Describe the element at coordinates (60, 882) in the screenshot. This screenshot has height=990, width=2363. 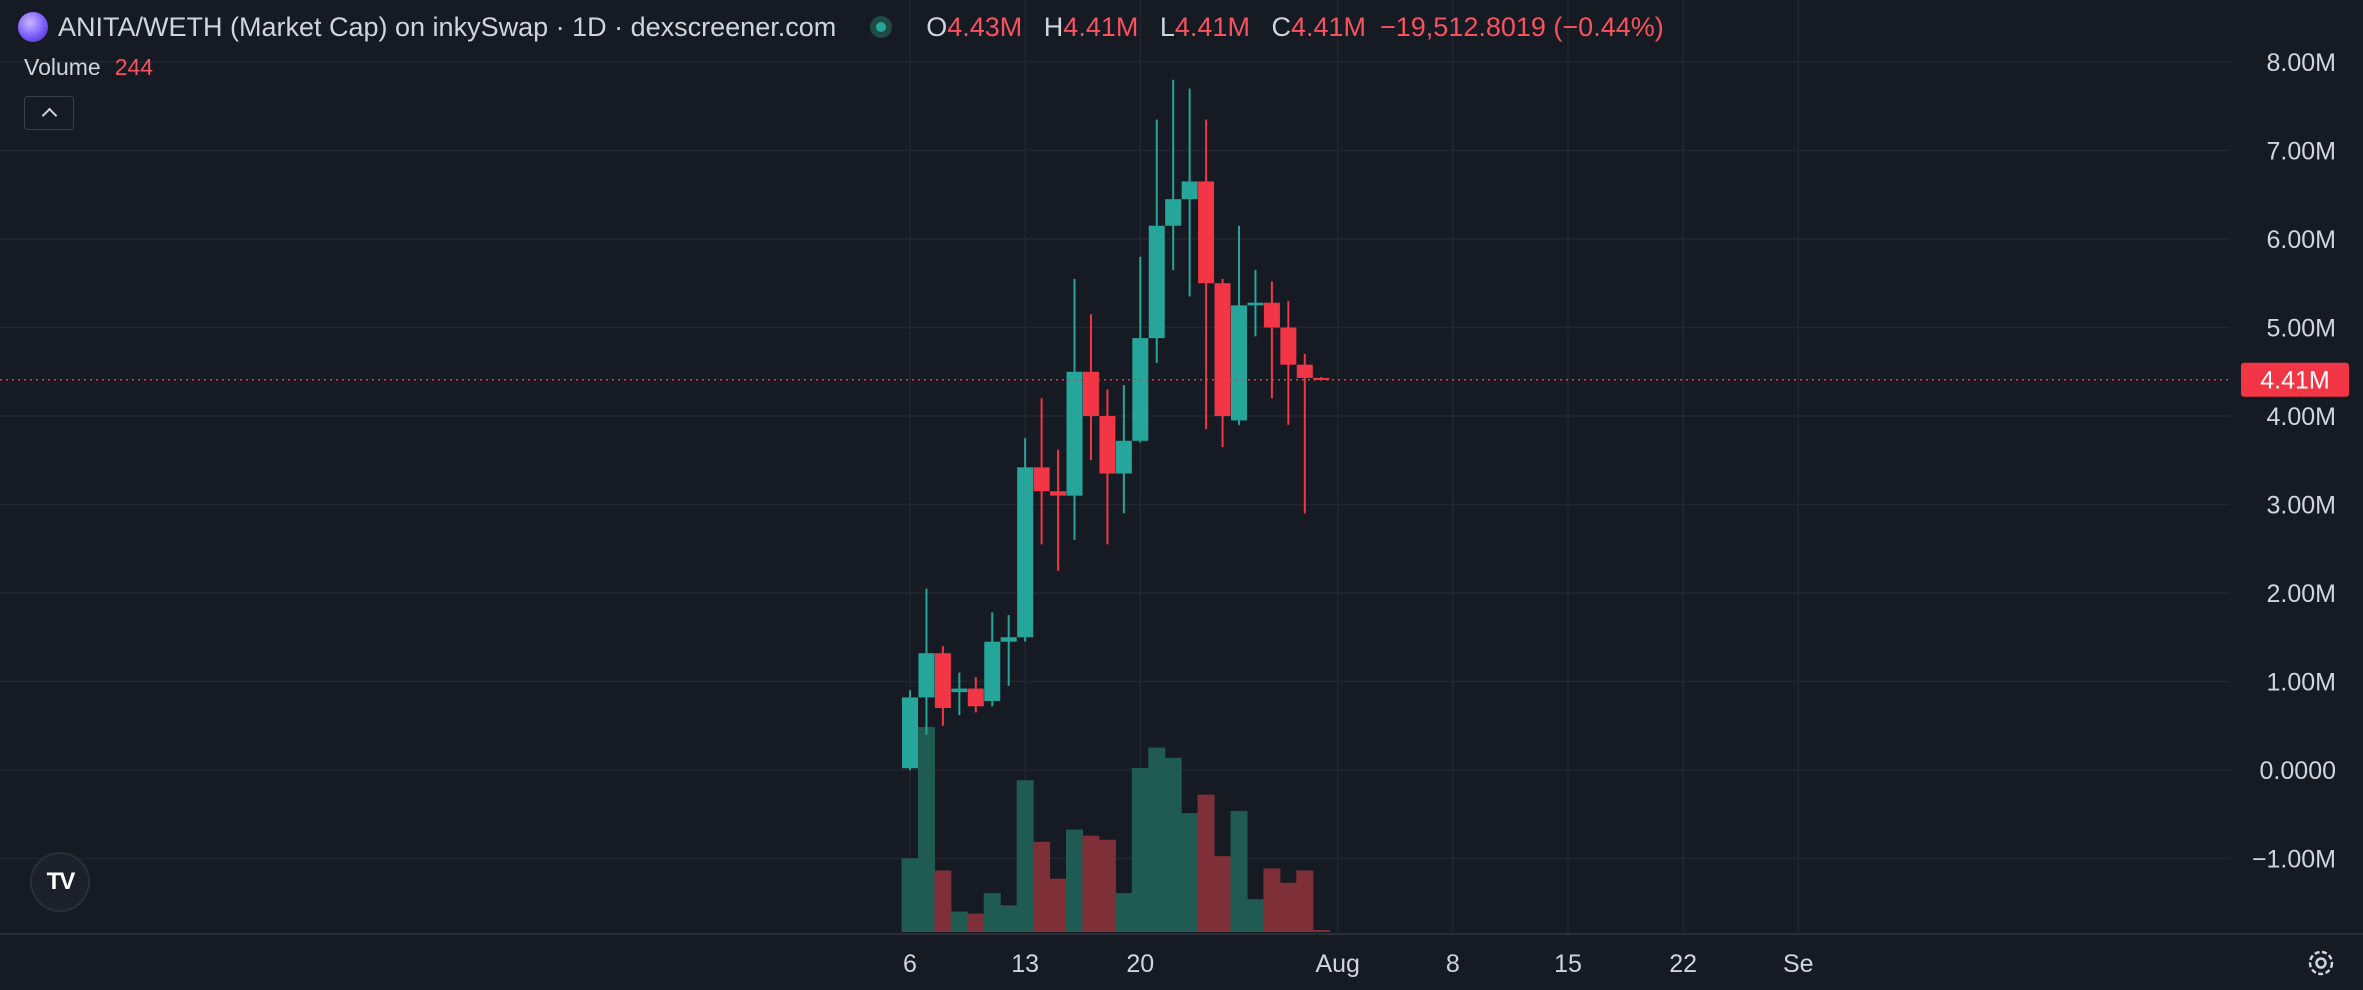
I see `tradingview-logo: TV` at that location.